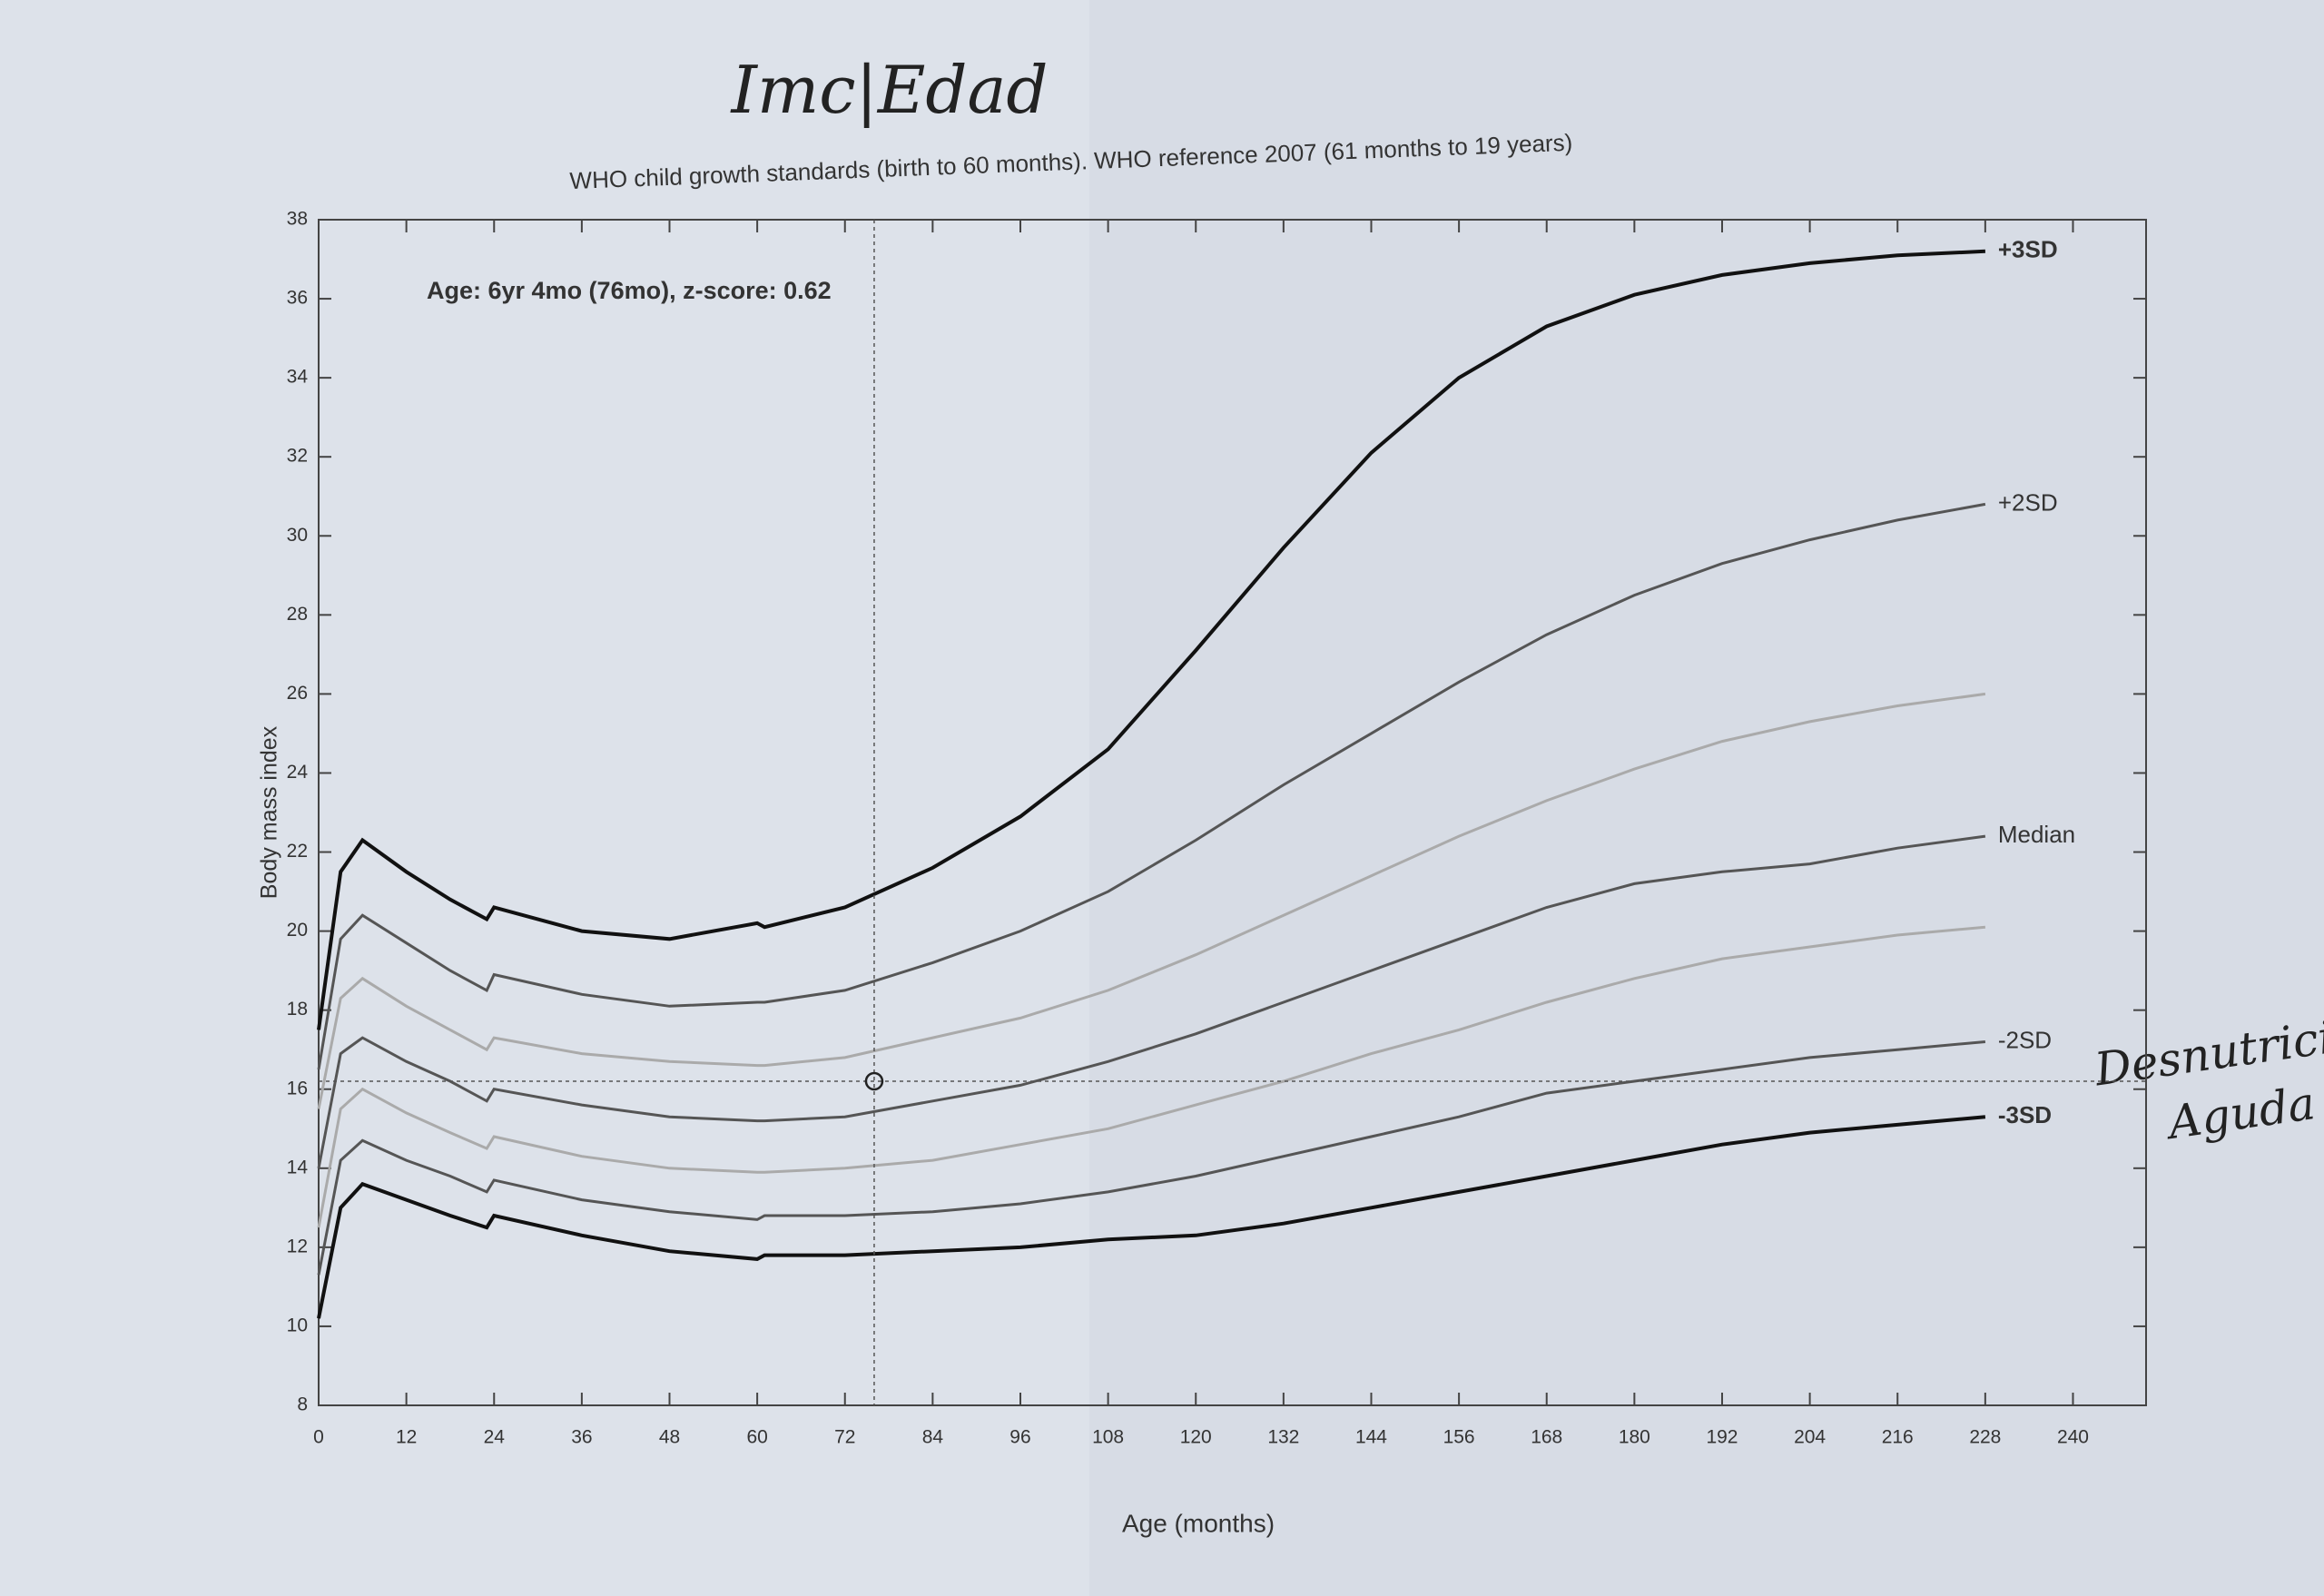 The height and width of the screenshot is (1596, 2324). Describe the element at coordinates (297, 1325) in the screenshot. I see `y-tick-label: 10` at that location.